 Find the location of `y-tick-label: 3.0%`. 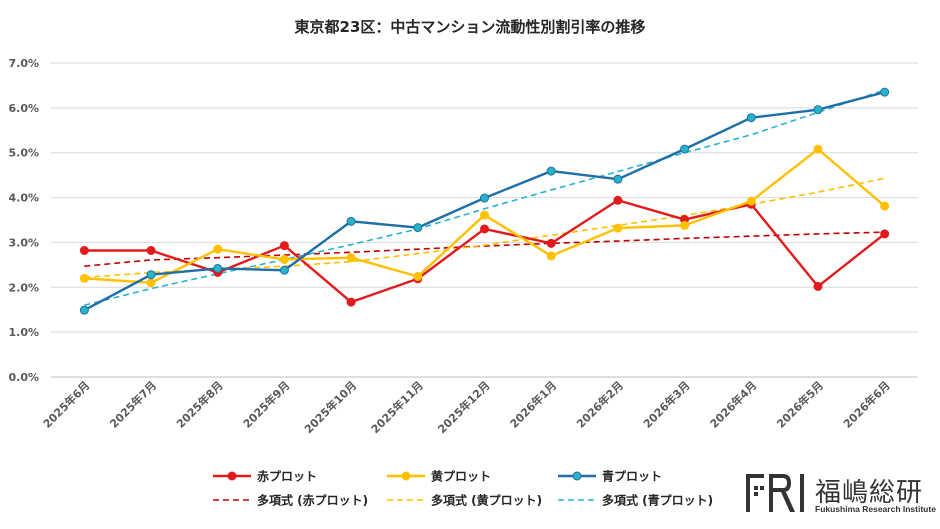

y-tick-label: 3.0% is located at coordinates (23, 242).